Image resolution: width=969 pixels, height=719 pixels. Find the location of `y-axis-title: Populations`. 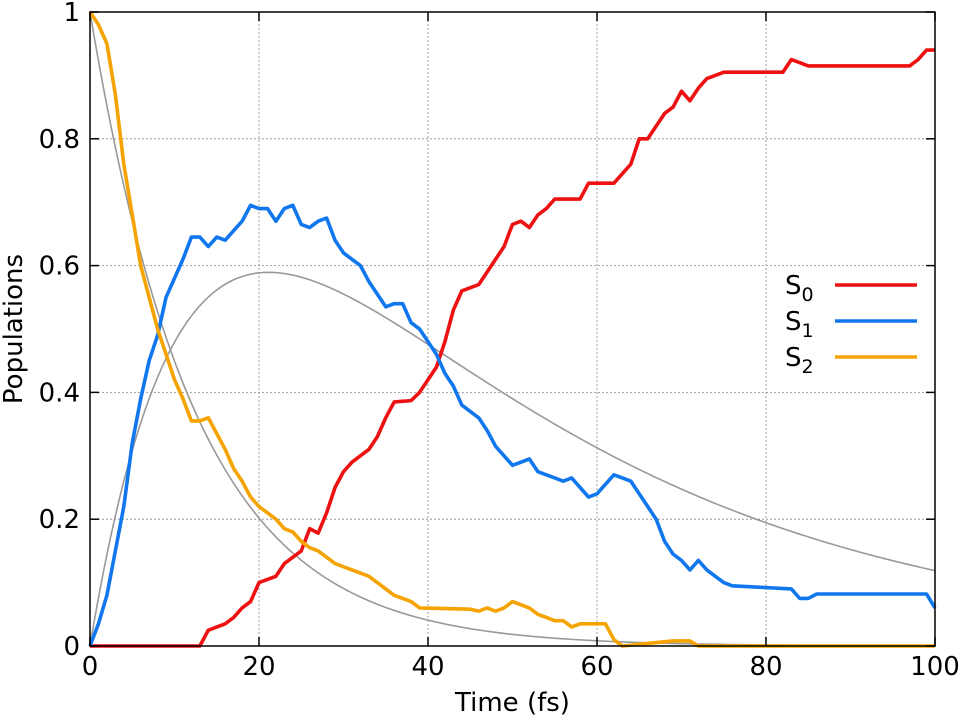

y-axis-title: Populations is located at coordinates (14, 329).